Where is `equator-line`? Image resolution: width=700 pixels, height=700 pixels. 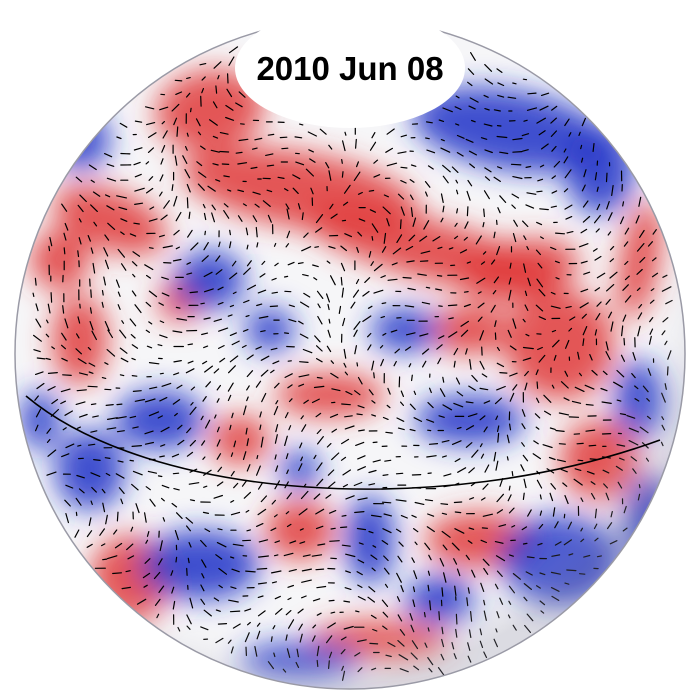
equator-line is located at coordinates (343, 442).